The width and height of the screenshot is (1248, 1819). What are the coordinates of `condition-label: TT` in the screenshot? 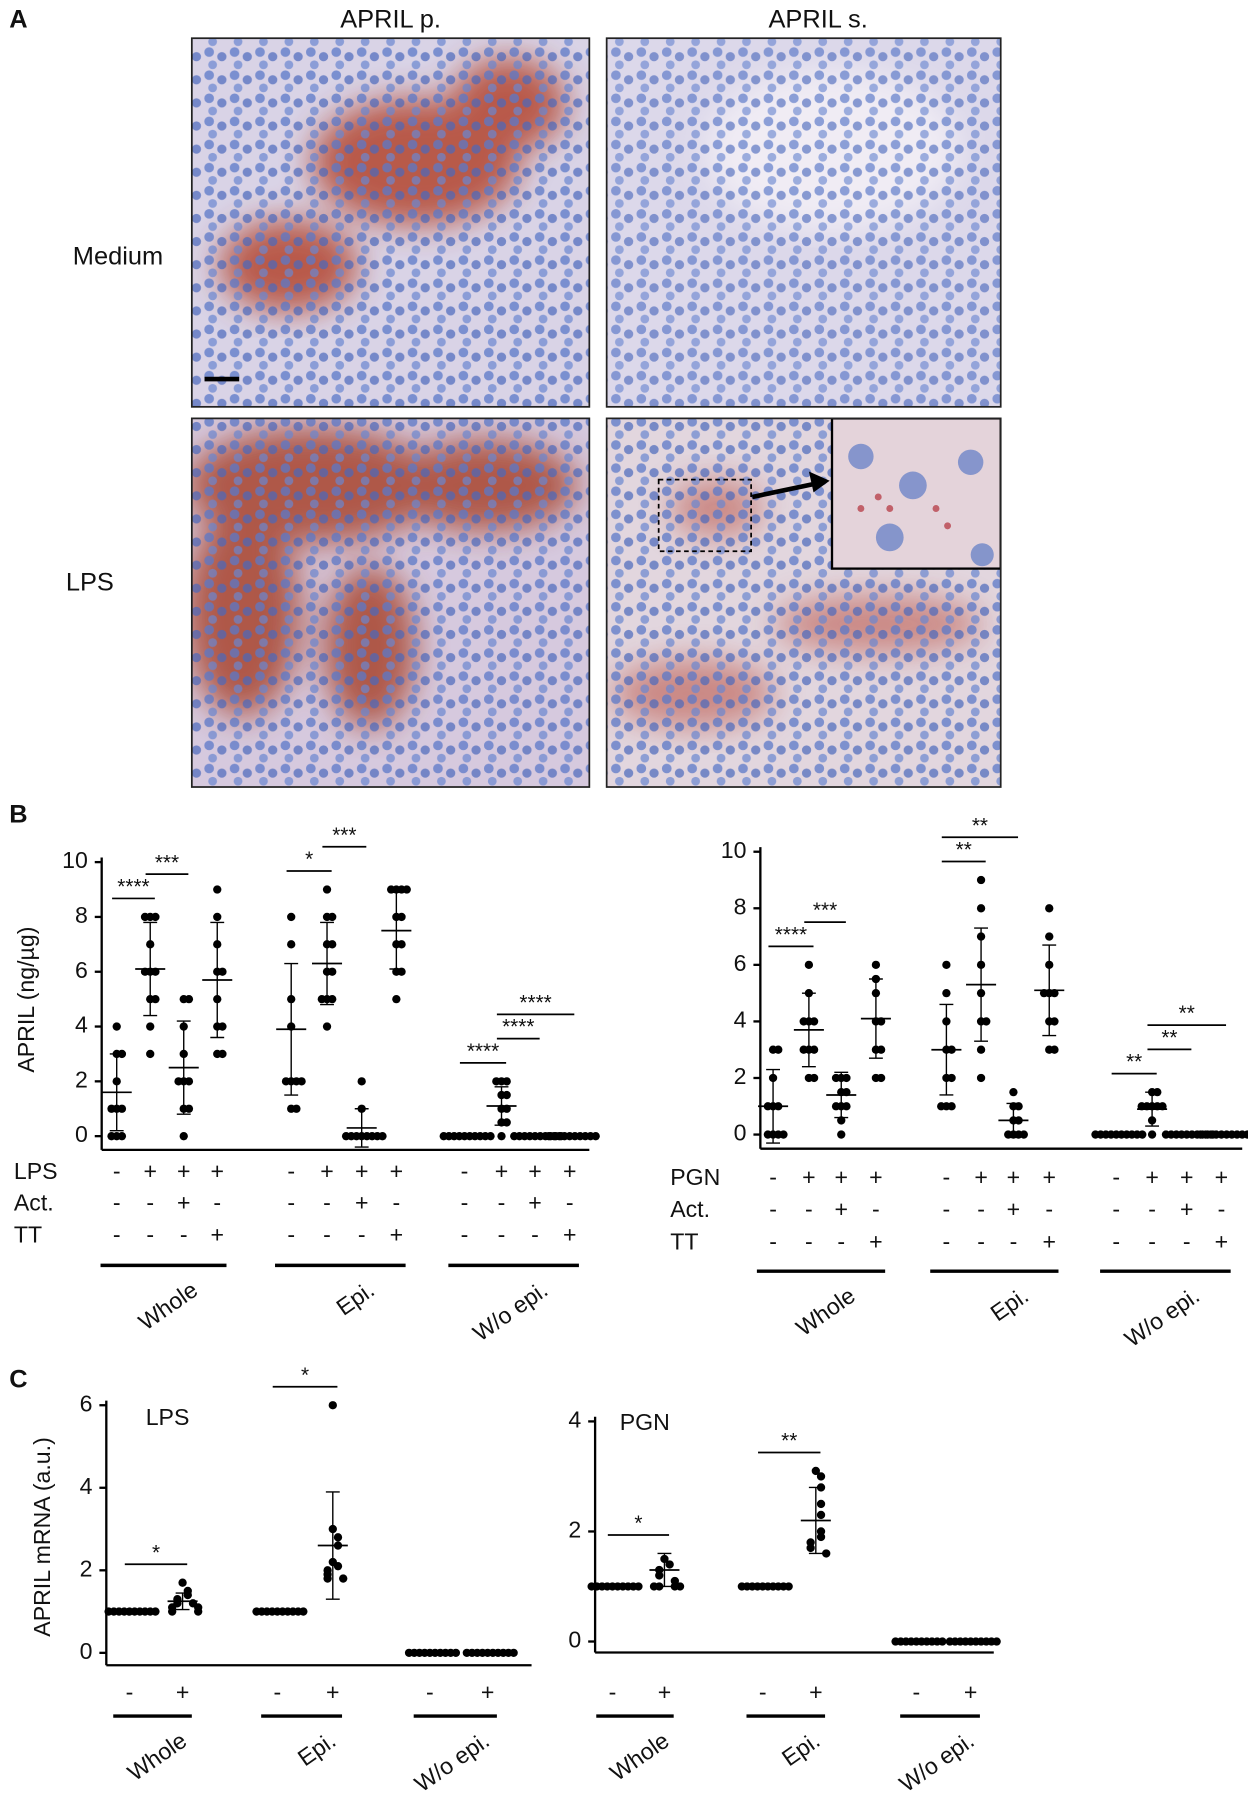 It's located at (684, 1242).